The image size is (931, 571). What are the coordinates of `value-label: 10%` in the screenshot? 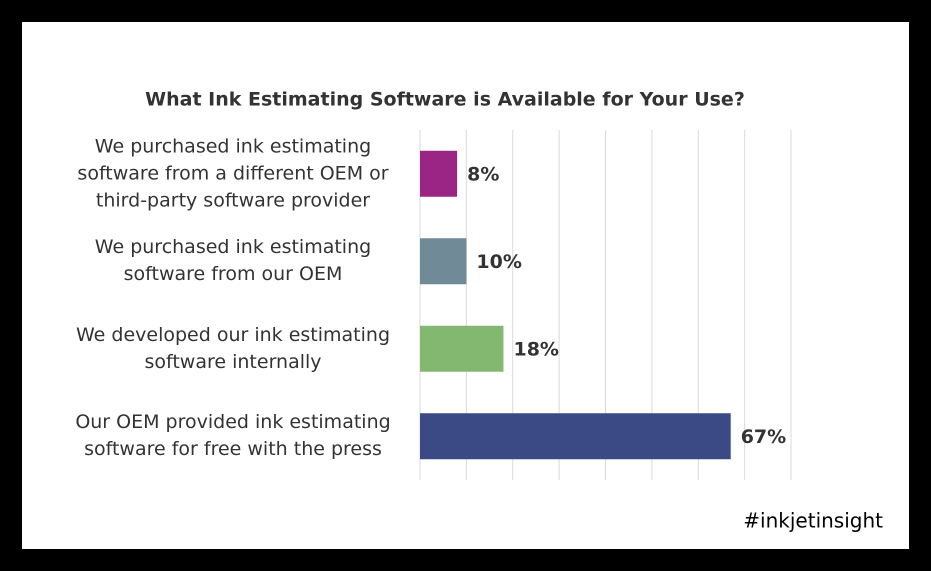 It's located at (498, 262).